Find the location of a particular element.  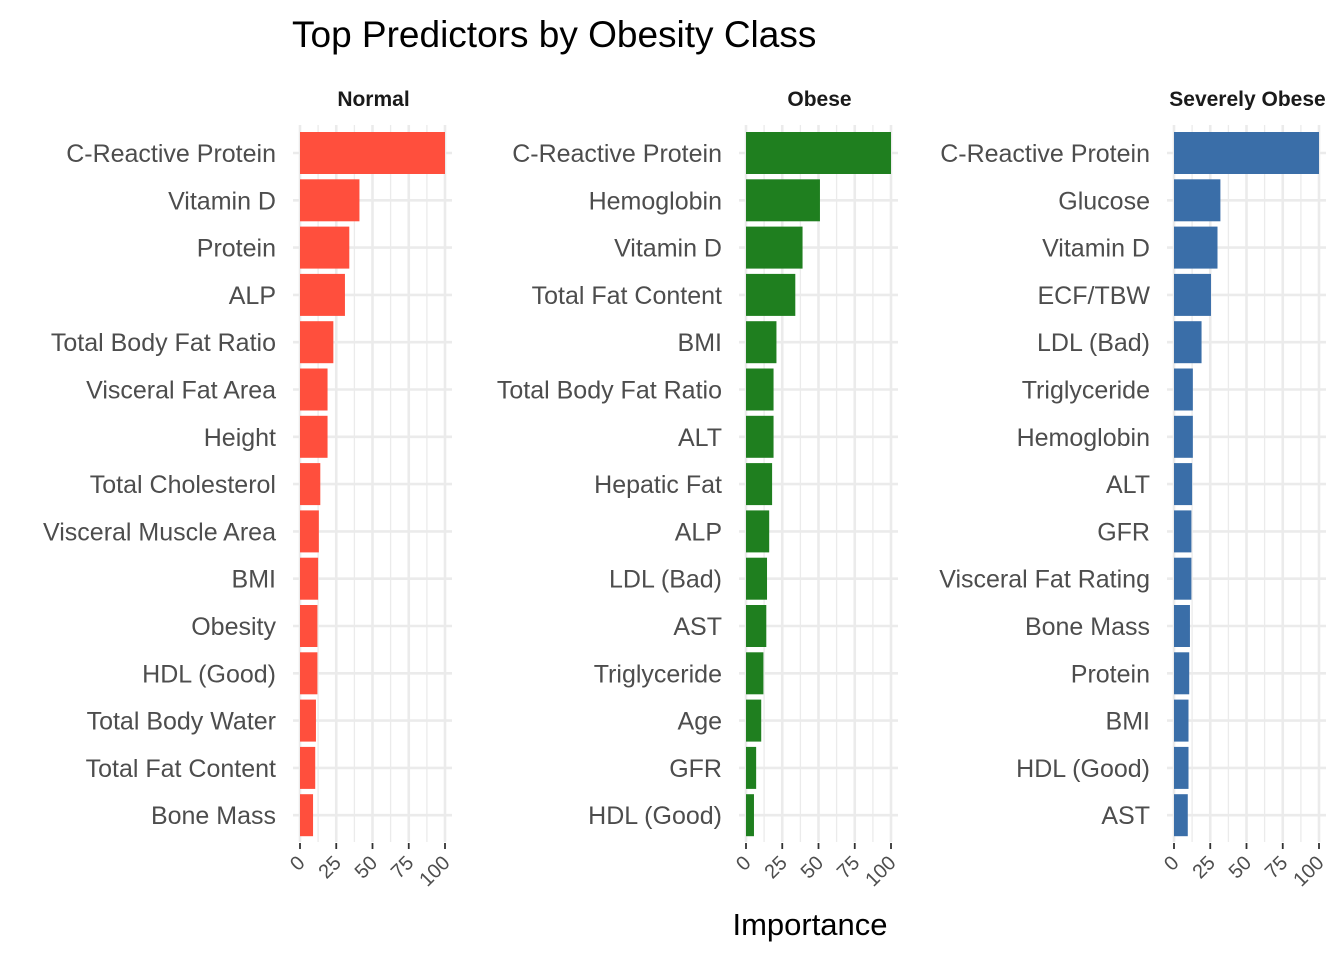

facet-strip-label: Severely Obese is located at coordinates (1247, 99).